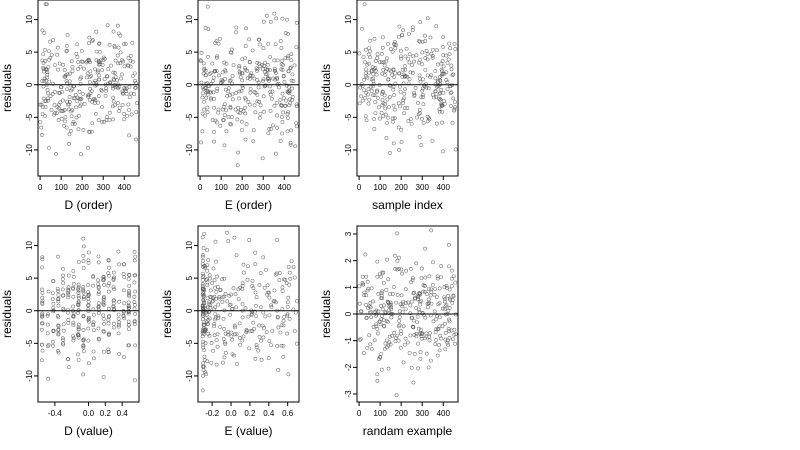 This screenshot has height=450, width=800. What do you see at coordinates (326, 314) in the screenshot?
I see `y-axis-title: residuals` at bounding box center [326, 314].